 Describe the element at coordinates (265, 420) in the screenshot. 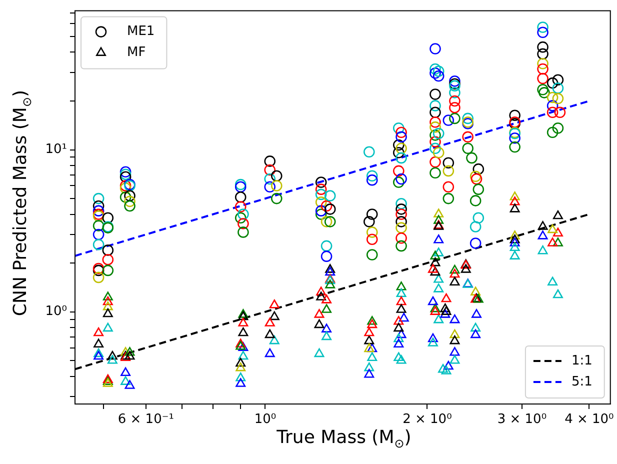

I see `x-tick-label: 10⁰` at that location.